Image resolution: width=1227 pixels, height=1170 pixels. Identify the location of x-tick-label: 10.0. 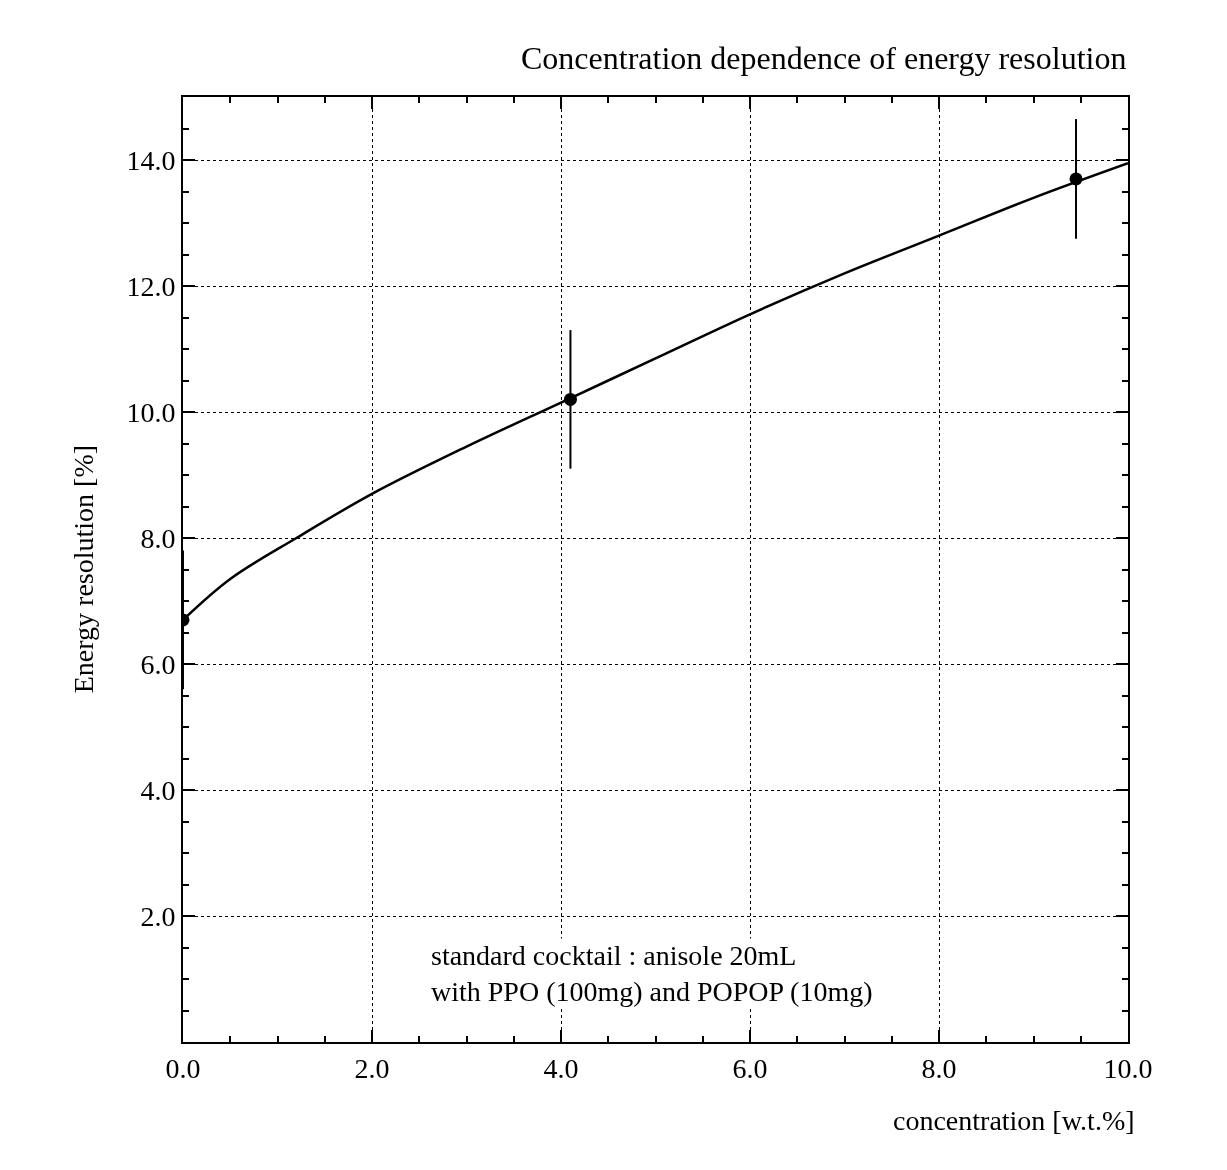
(1128, 1068).